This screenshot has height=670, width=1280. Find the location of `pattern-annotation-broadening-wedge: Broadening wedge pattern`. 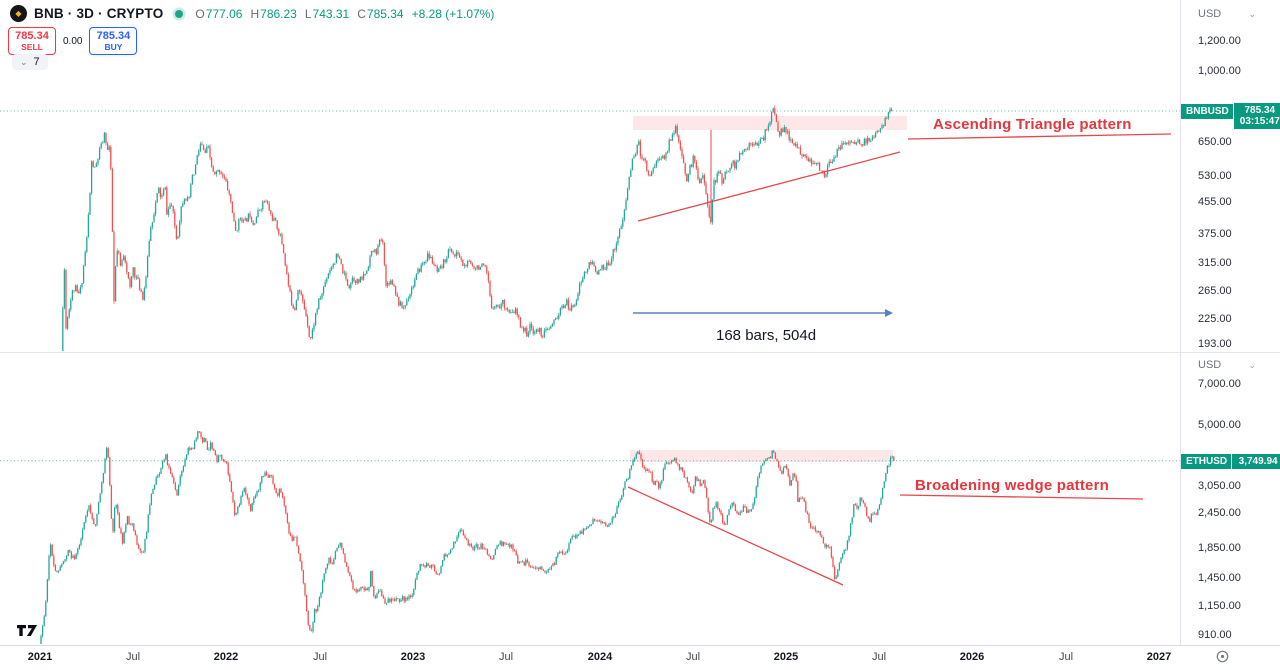

pattern-annotation-broadening-wedge: Broadening wedge pattern is located at coordinates (1012, 485).